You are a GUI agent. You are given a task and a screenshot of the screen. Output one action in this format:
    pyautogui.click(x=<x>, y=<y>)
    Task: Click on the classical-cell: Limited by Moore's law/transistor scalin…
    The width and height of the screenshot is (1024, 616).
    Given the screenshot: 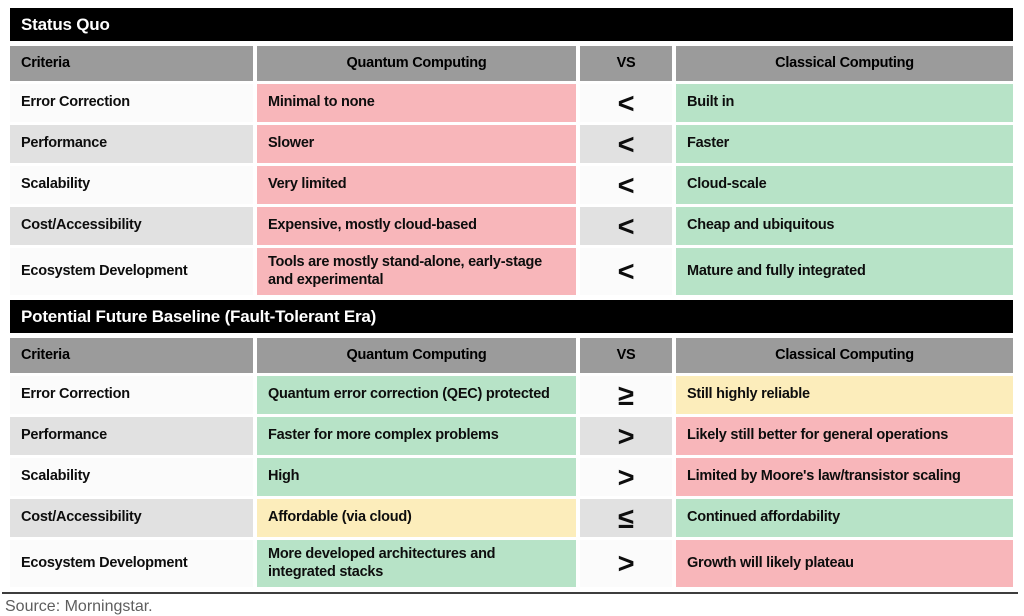 What is the action you would take?
    pyautogui.click(x=844, y=477)
    